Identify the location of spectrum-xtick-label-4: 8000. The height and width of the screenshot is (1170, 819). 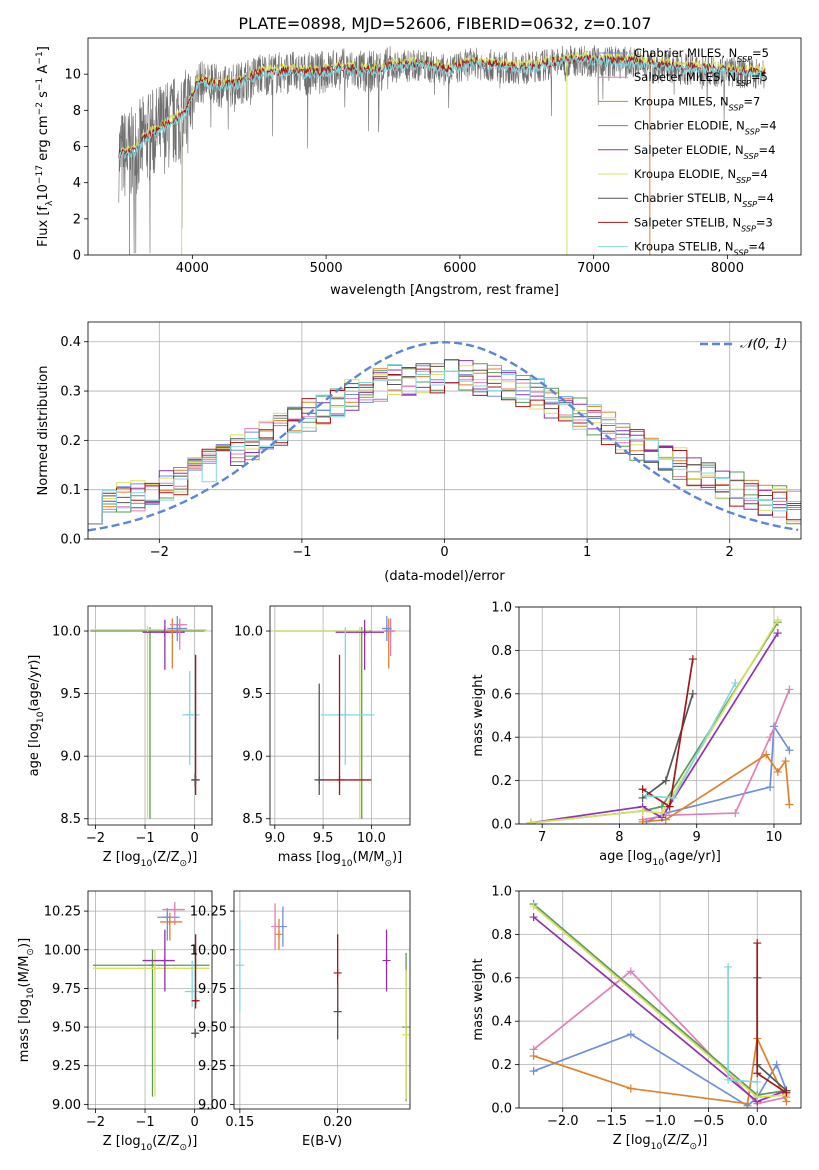
(727, 268).